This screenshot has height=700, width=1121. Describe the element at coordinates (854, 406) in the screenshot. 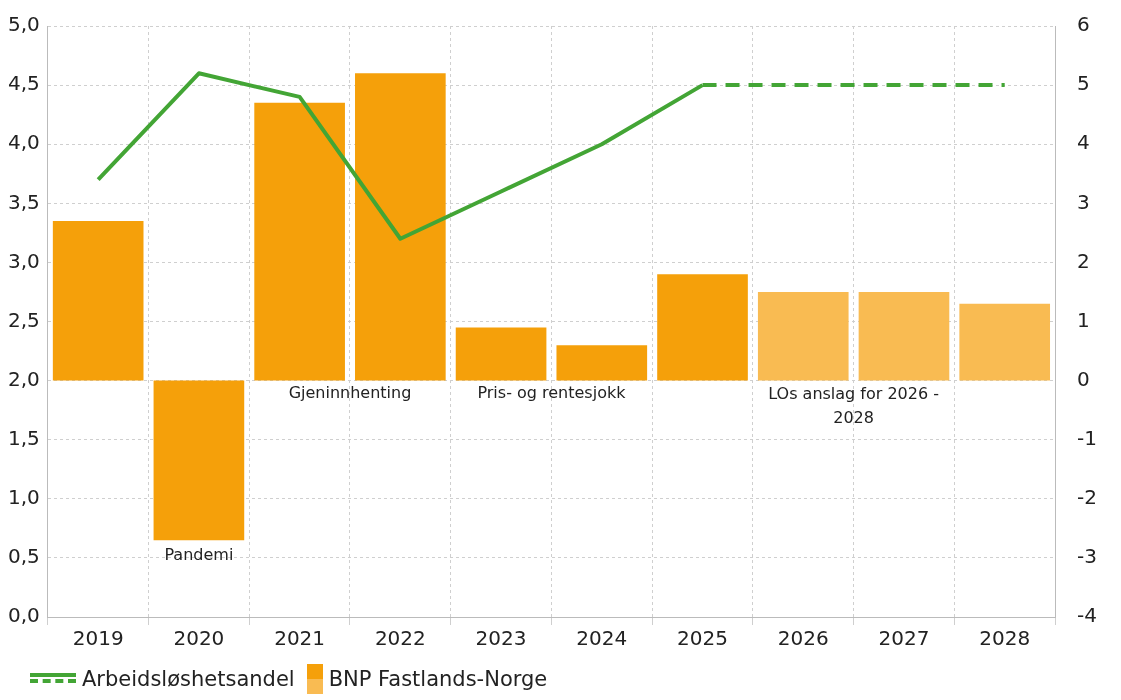

I see `annotation: LOs anslag for 2026 - 2028` at that location.